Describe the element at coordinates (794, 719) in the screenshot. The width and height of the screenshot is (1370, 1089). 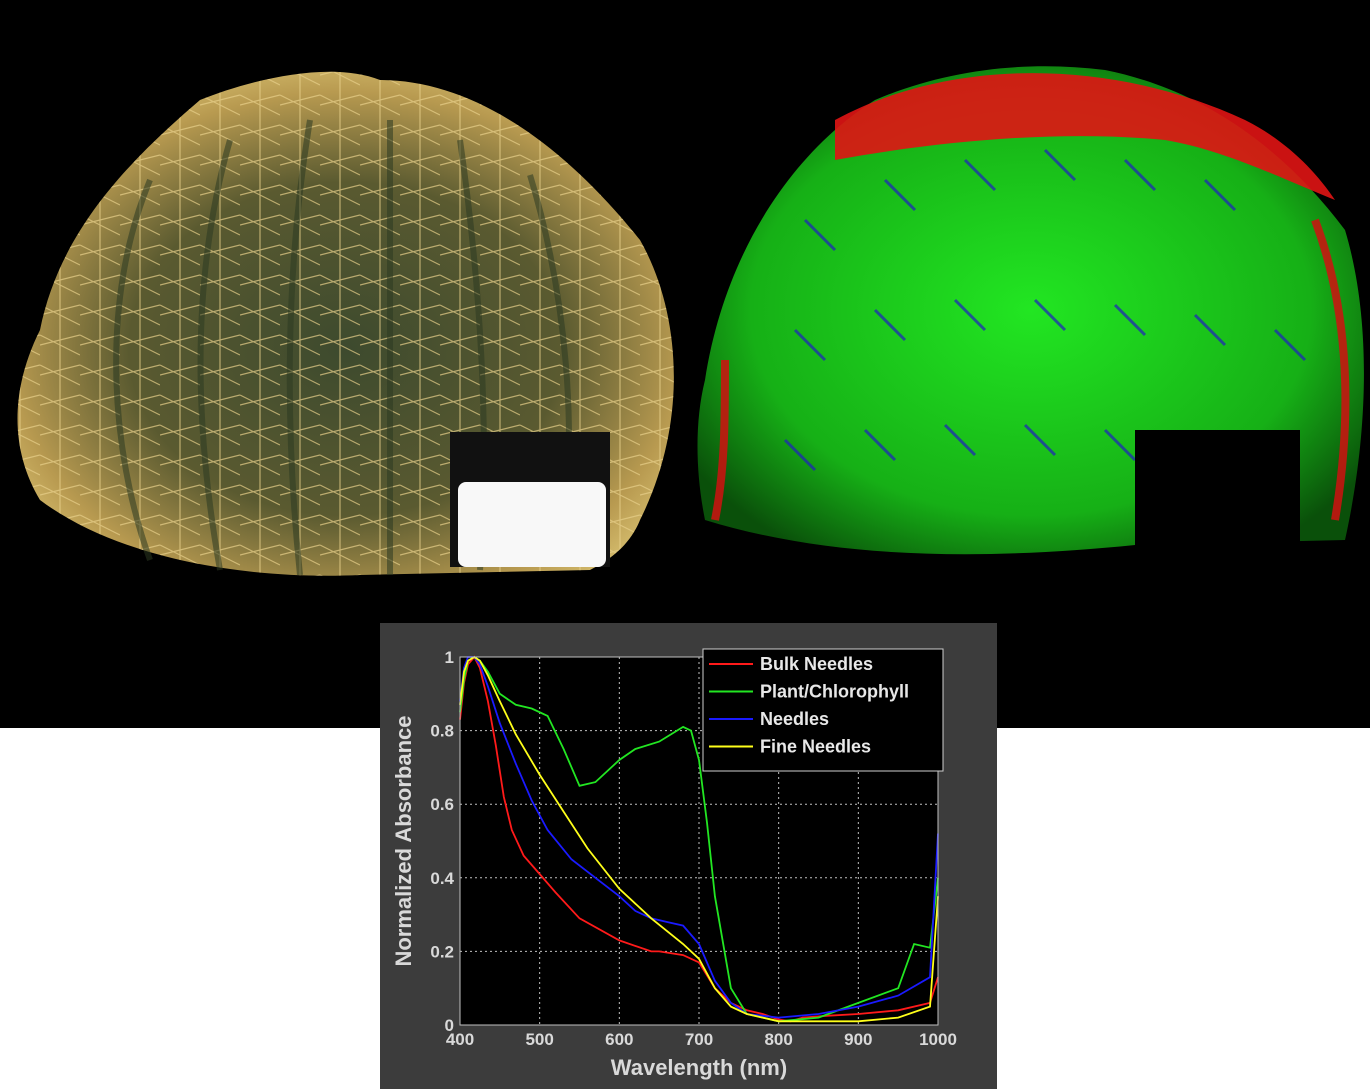
I see `legend-label: Needles` at that location.